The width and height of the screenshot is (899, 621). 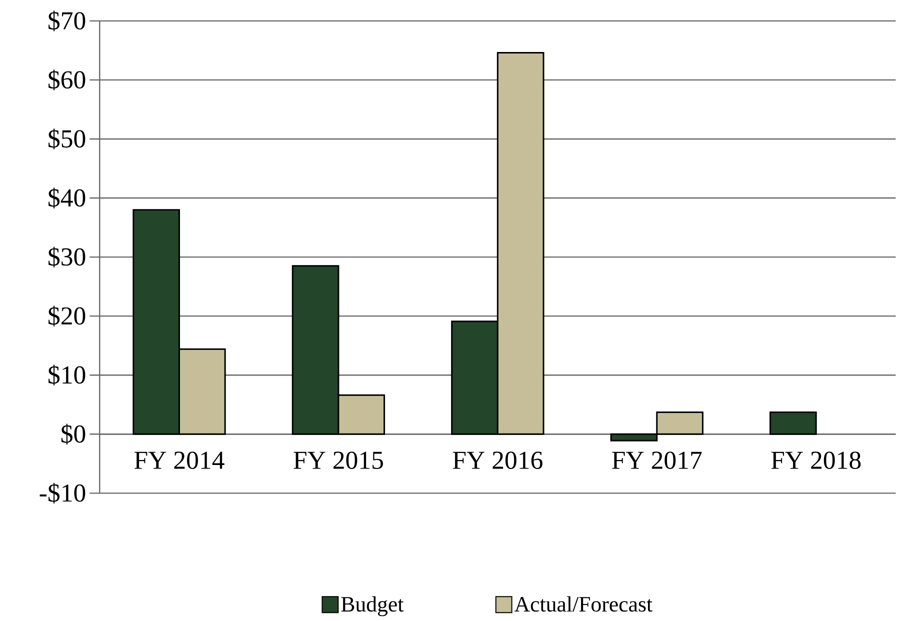 I want to click on y-tick-label: $70, so click(x=67, y=21).